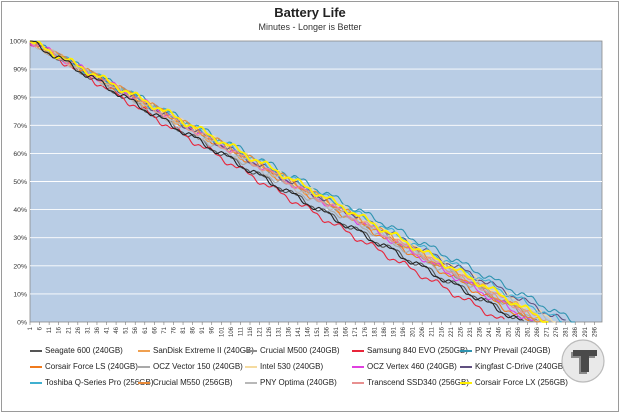  Describe the element at coordinates (520, 366) in the screenshot. I see `legend-label: Kingfast C-Drive (240GB)` at that location.